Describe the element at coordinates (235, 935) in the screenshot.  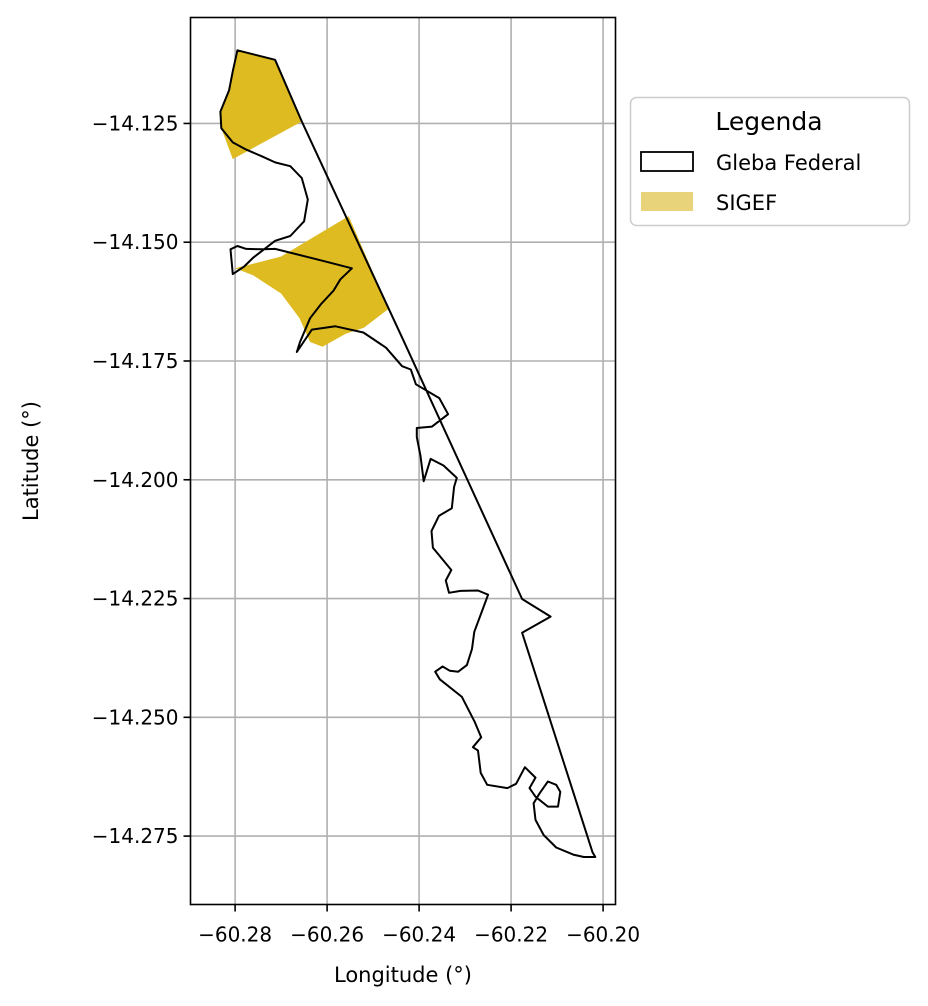
I see `x-tick-label: −60.28` at that location.